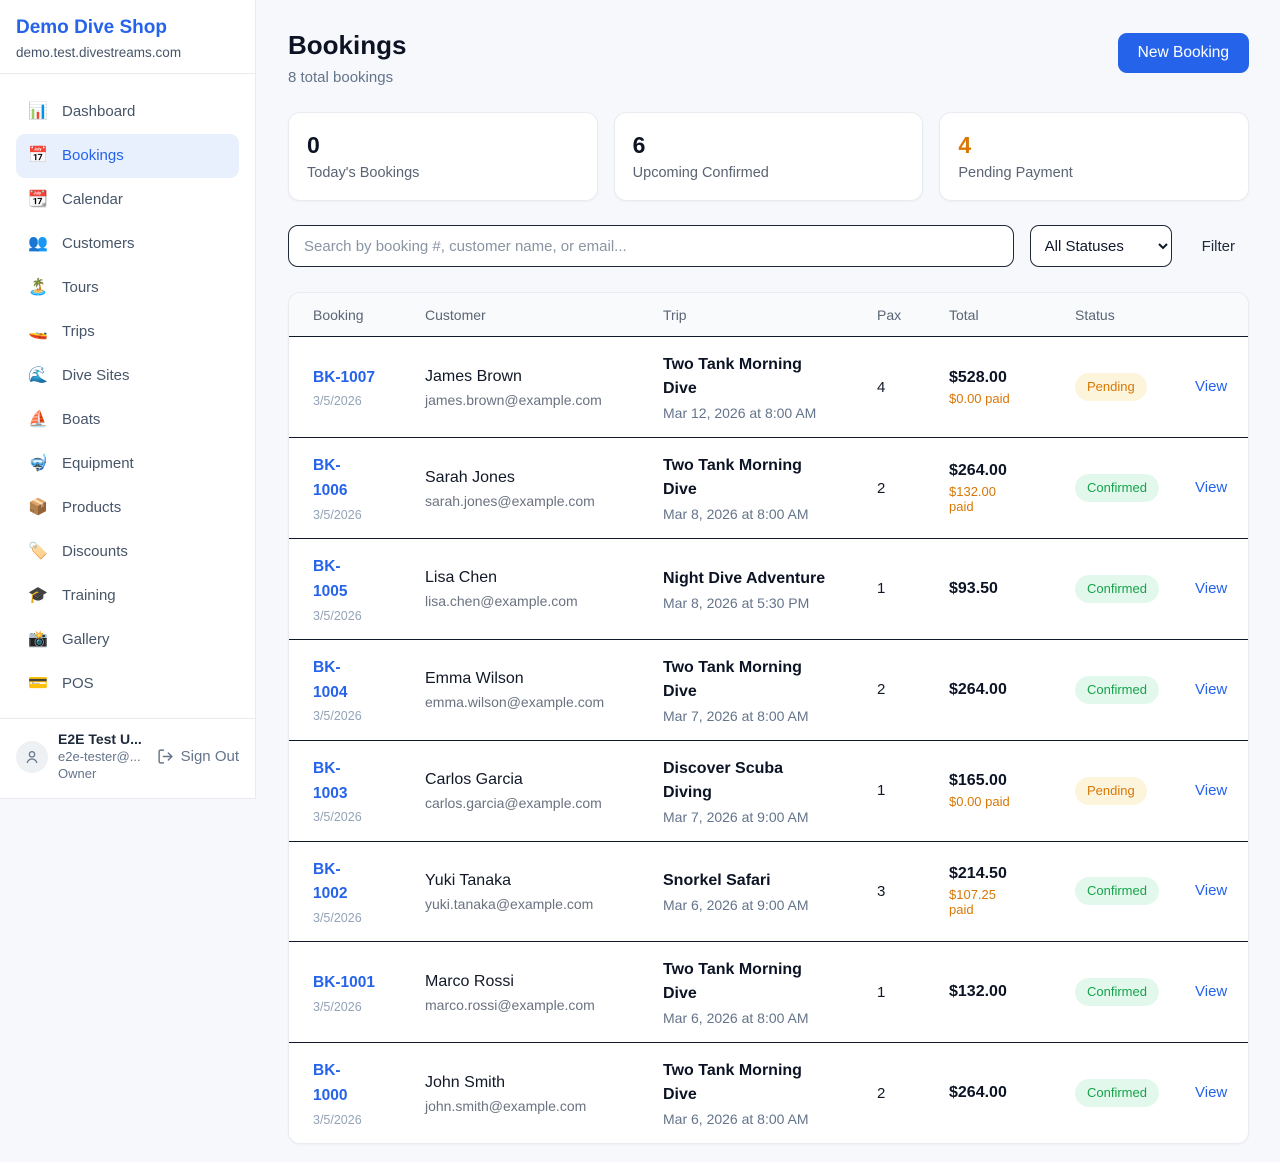 The width and height of the screenshot is (1280, 1162). Describe the element at coordinates (127, 420) in the screenshot. I see `sidebar-item-boats: ⛵ Boats` at that location.